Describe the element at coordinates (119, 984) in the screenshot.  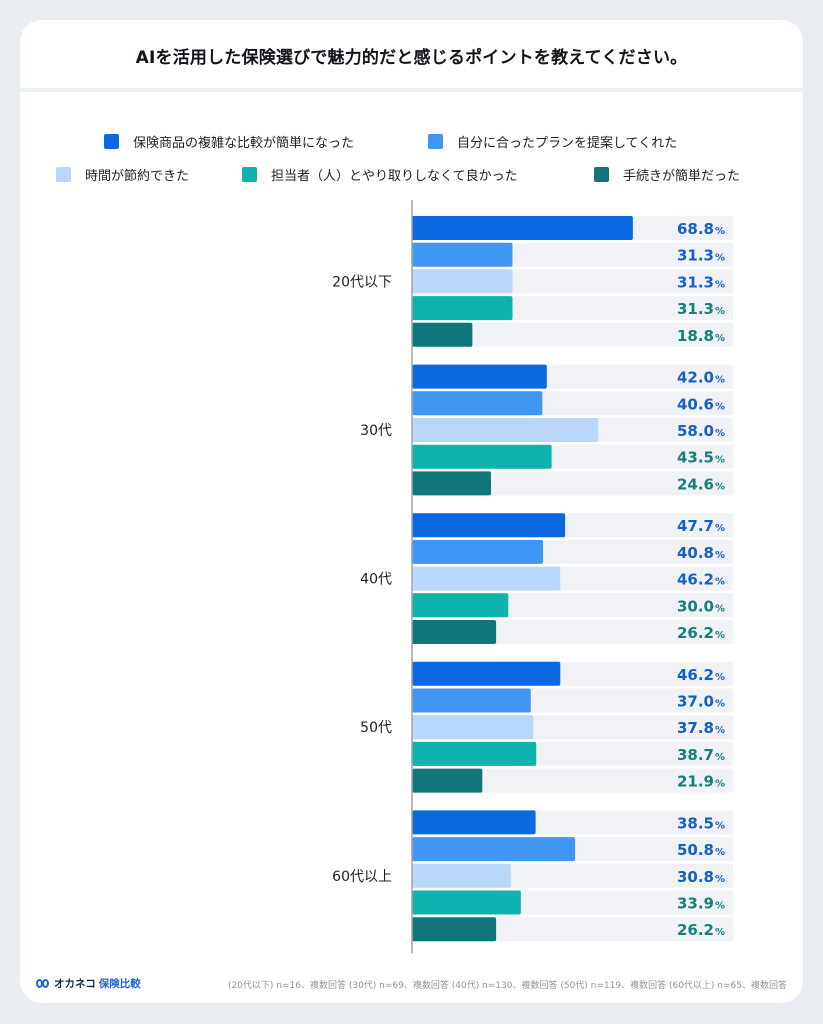
I see `logo-accent-text: 保険比較` at that location.